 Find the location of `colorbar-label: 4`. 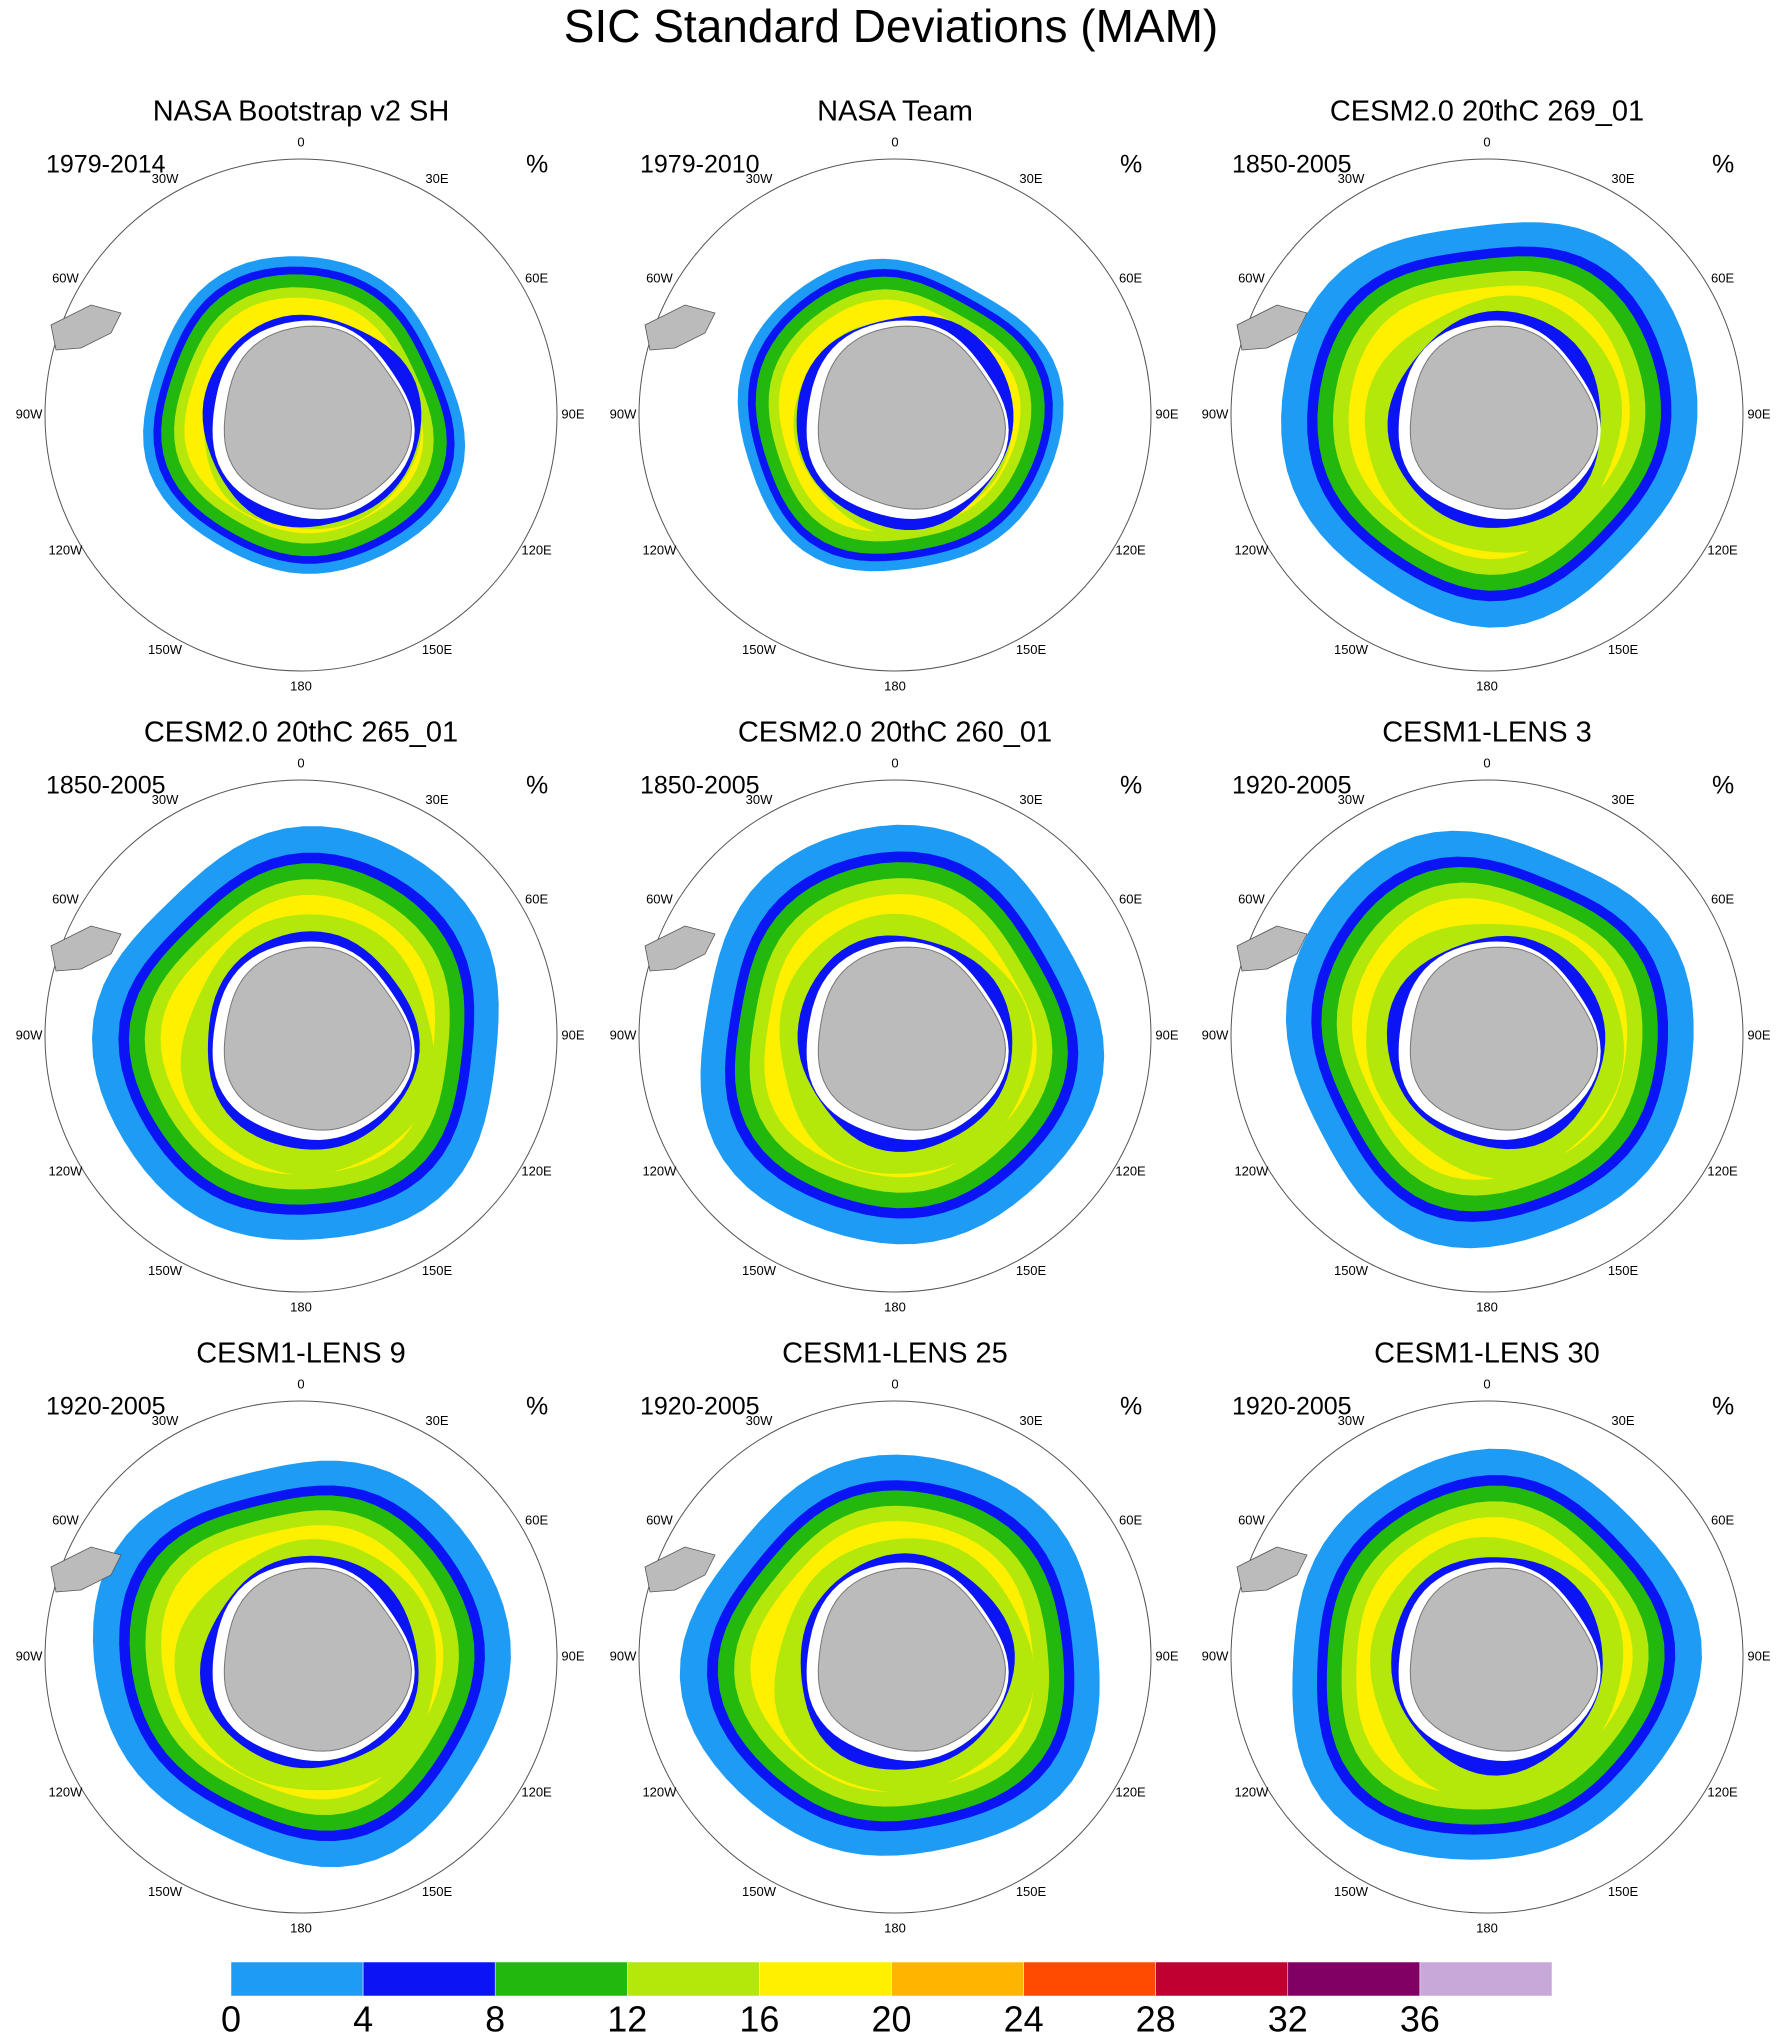

colorbar-label: 4 is located at coordinates (363, 2019).